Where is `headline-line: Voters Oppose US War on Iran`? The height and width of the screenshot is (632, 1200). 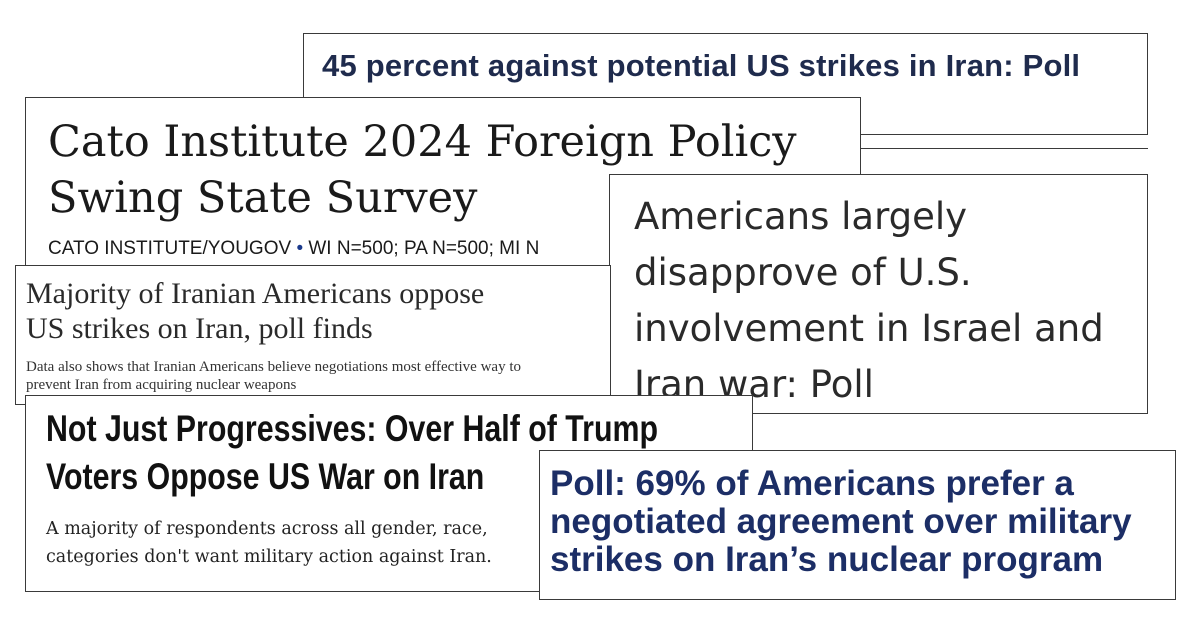 headline-line: Voters Oppose US War on Iran is located at coordinates (265, 476).